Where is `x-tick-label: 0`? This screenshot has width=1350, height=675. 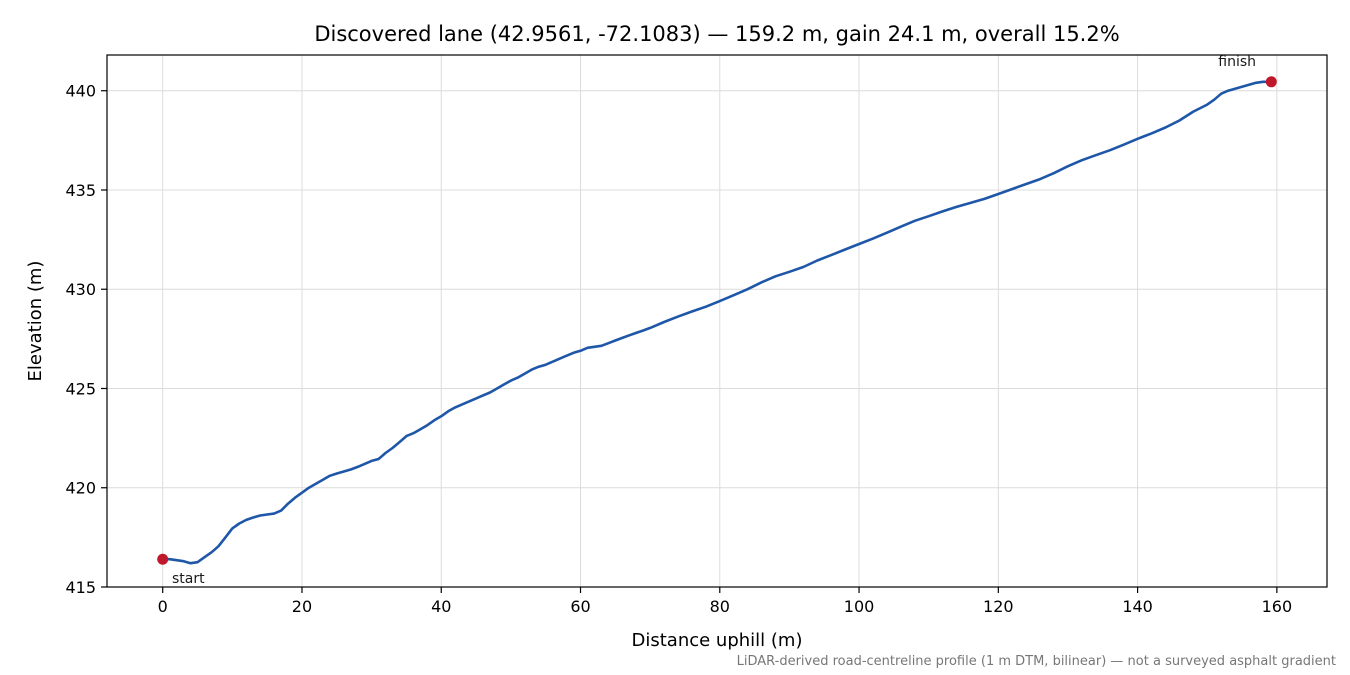 x-tick-label: 0 is located at coordinates (163, 606).